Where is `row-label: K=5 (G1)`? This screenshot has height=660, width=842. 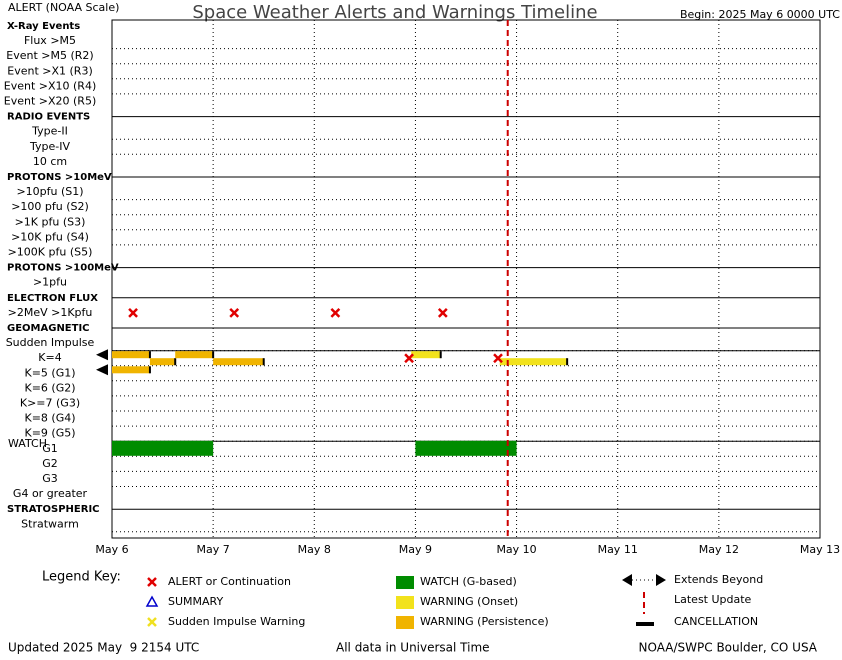
row-label: K=5 (G1) is located at coordinates (49, 372).